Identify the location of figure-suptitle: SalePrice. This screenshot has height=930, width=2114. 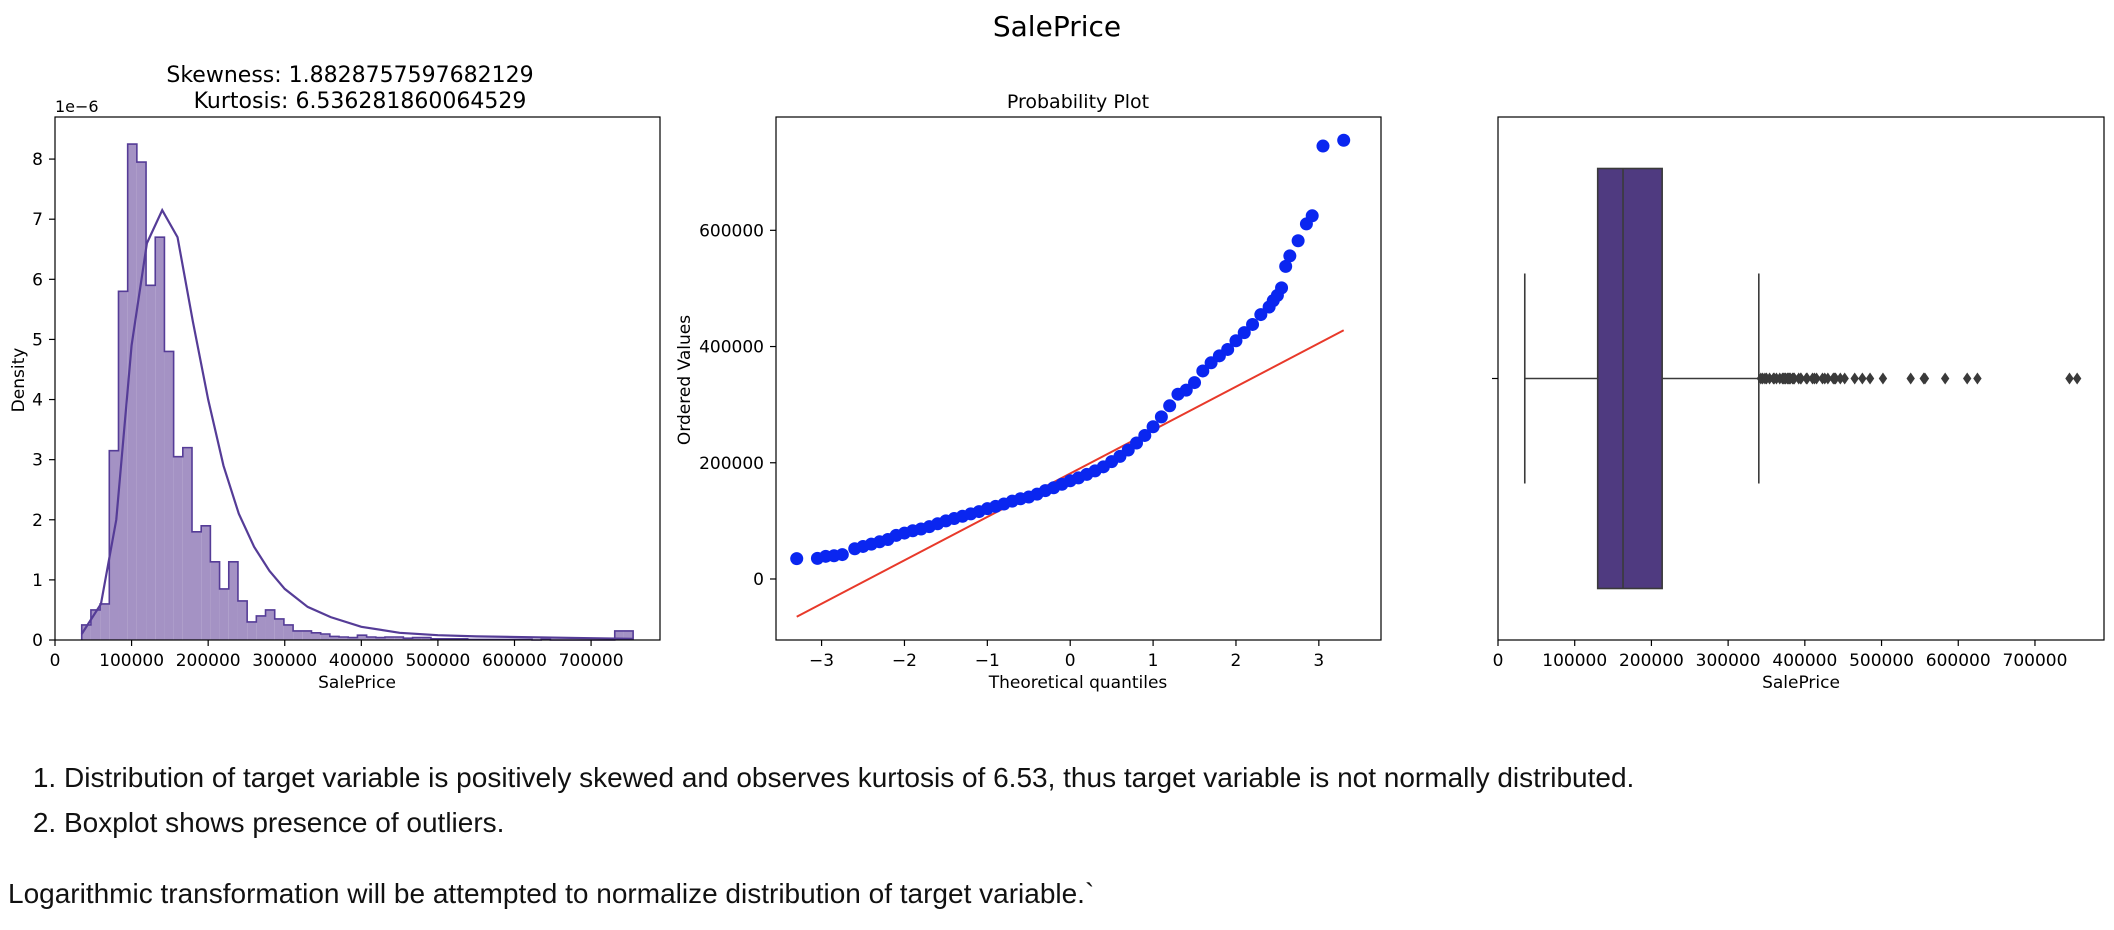
(1057, 26).